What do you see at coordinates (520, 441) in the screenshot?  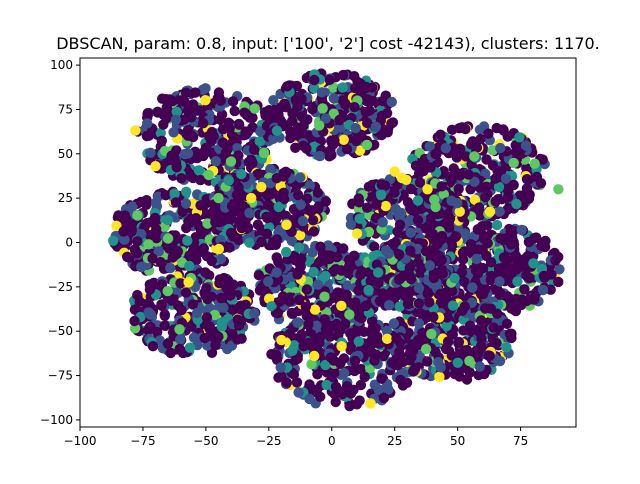 I see `x-tick-label: 75` at bounding box center [520, 441].